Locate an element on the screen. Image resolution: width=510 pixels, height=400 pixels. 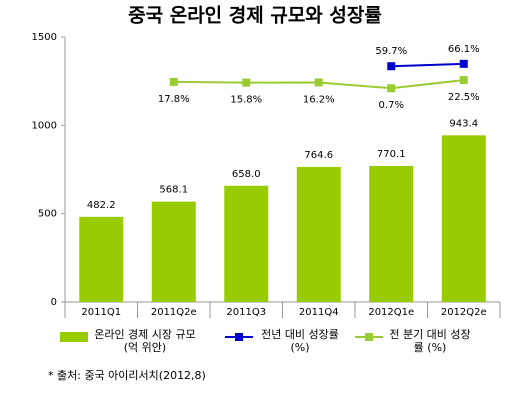
legend-label: 전 분기 대비 성장률 (%) is located at coordinates (430, 341).